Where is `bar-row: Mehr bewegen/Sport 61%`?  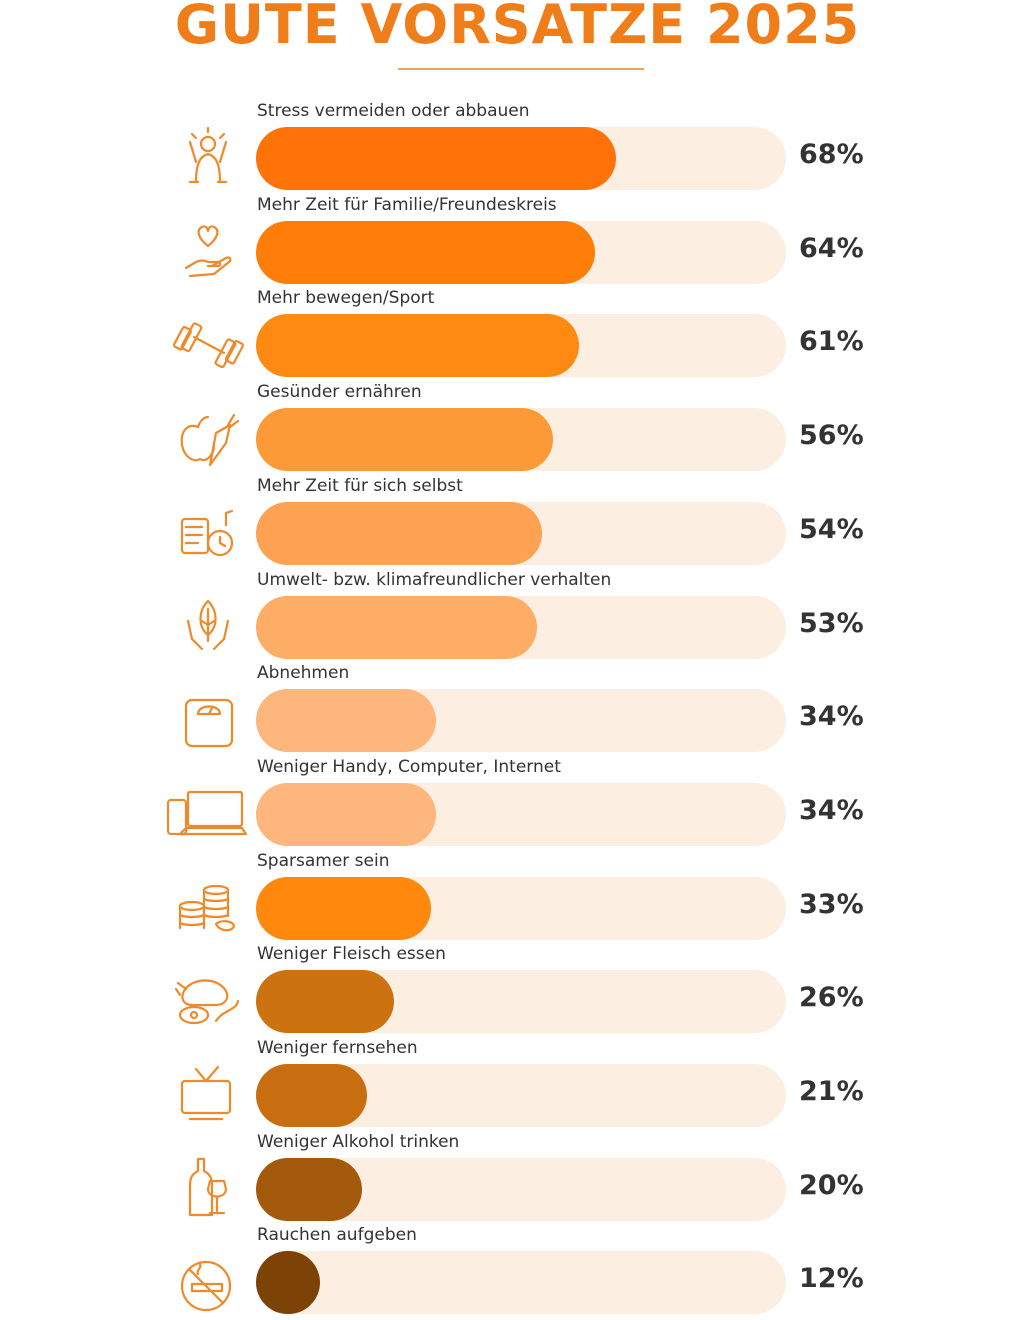
bar-row: Mehr bewegen/Sport 61% is located at coordinates (517, 334).